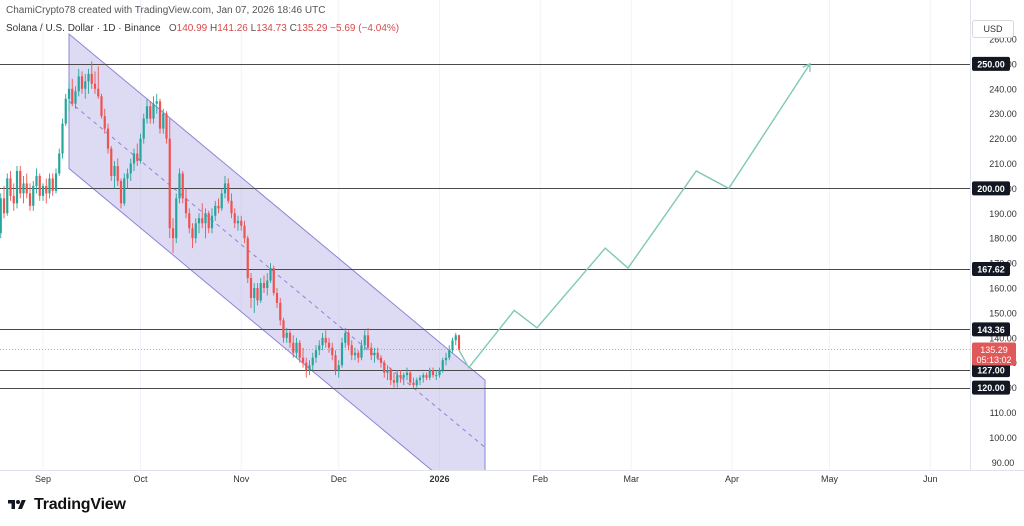 The image size is (1024, 526). I want to click on price-tick-label: 150.00, so click(1003, 313).